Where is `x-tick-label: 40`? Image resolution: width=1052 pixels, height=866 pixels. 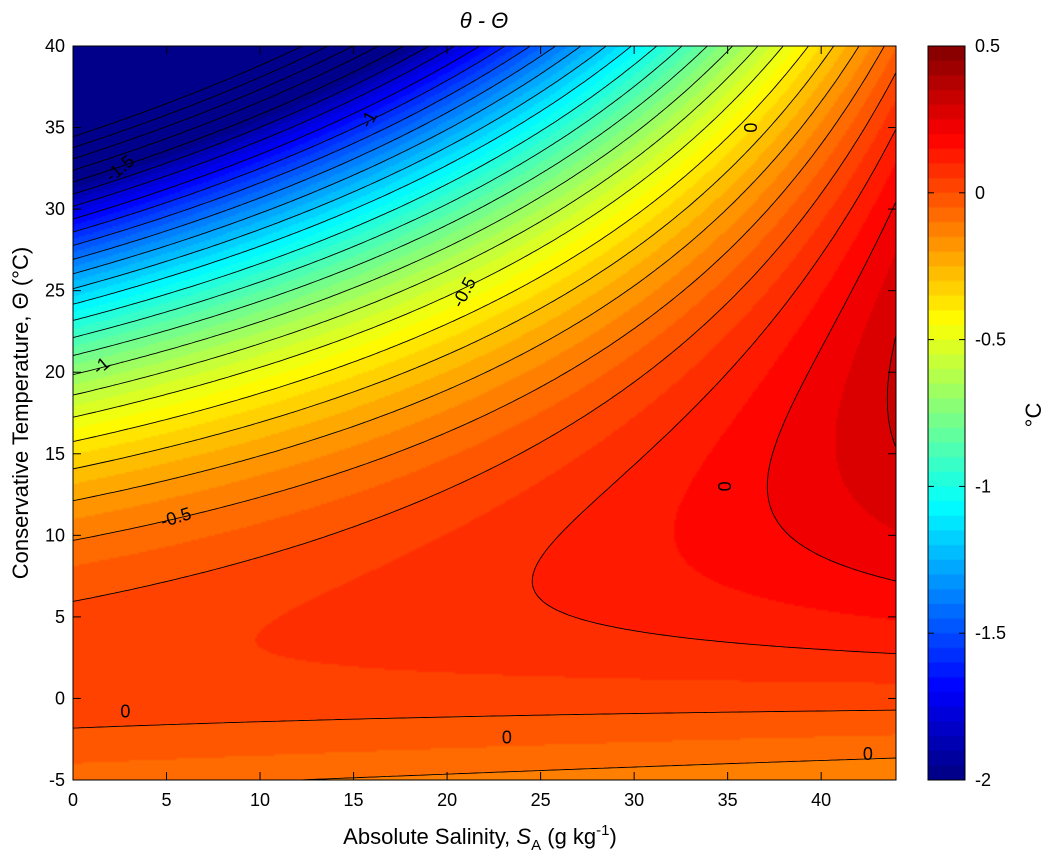
x-tick-label: 40 is located at coordinates (821, 800).